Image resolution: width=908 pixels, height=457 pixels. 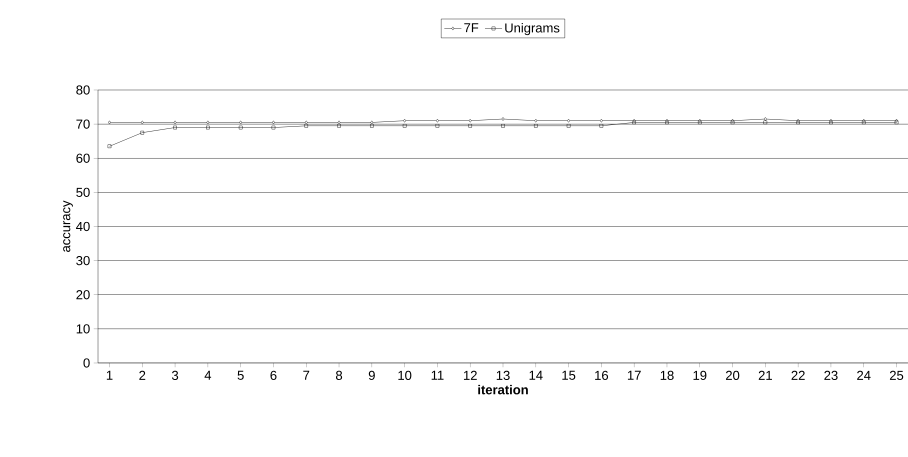 What do you see at coordinates (273, 375) in the screenshot?
I see `x-tick-label: 6` at bounding box center [273, 375].